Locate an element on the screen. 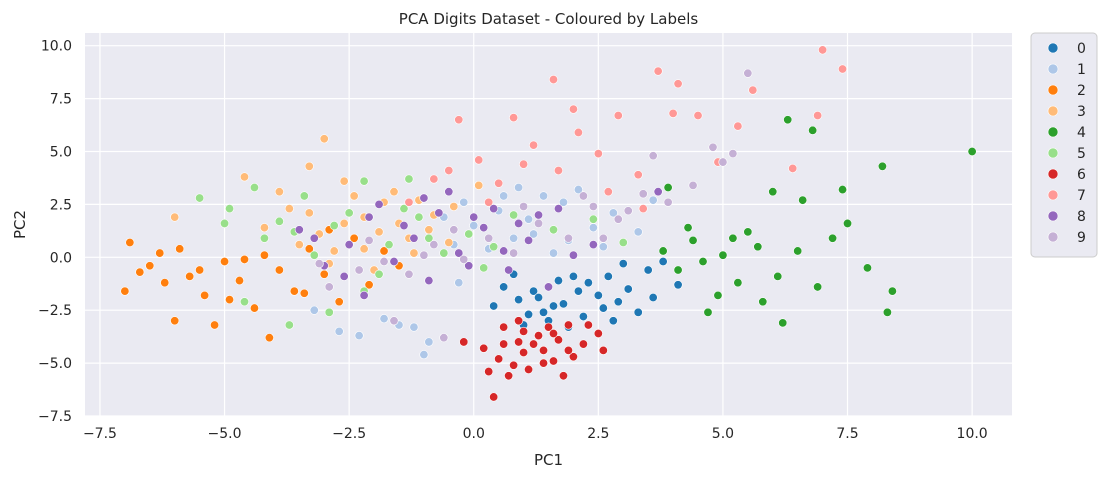 This screenshot has height=479, width=1105. x-tick-label: −2.5 is located at coordinates (349, 434).